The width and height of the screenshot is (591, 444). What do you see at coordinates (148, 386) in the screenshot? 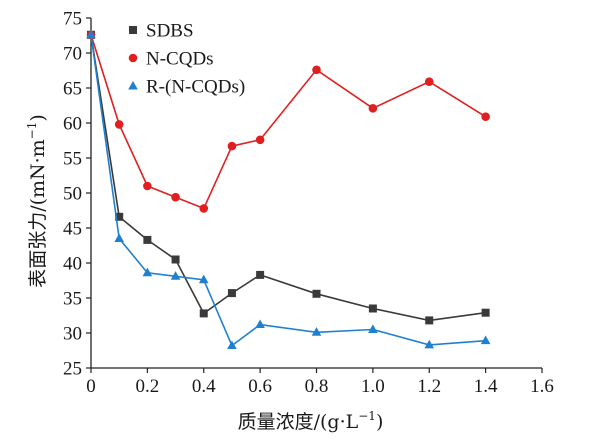
I see `x-tick-label: 0.2` at bounding box center [148, 386].